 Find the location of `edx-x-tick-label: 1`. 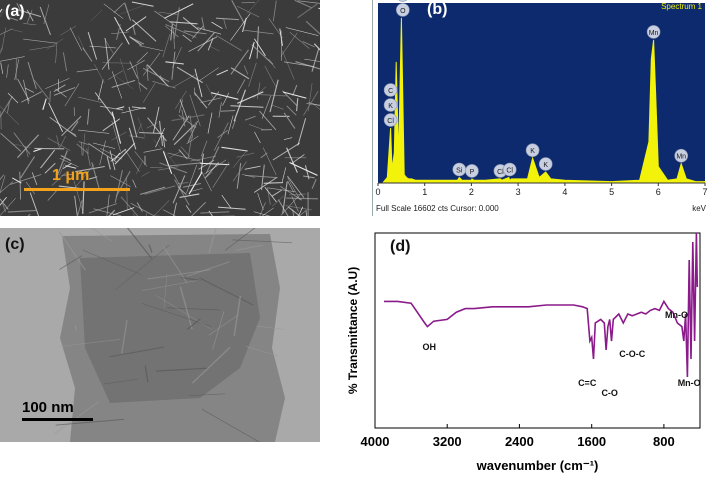

edx-x-tick-label: 1 is located at coordinates (424, 192).